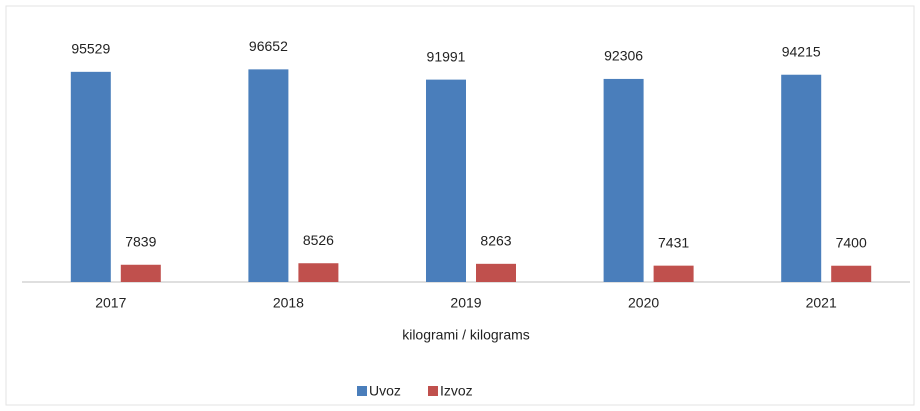 The image size is (920, 411). What do you see at coordinates (821, 303) in the screenshot?
I see `x-tick-label: 2021` at bounding box center [821, 303].